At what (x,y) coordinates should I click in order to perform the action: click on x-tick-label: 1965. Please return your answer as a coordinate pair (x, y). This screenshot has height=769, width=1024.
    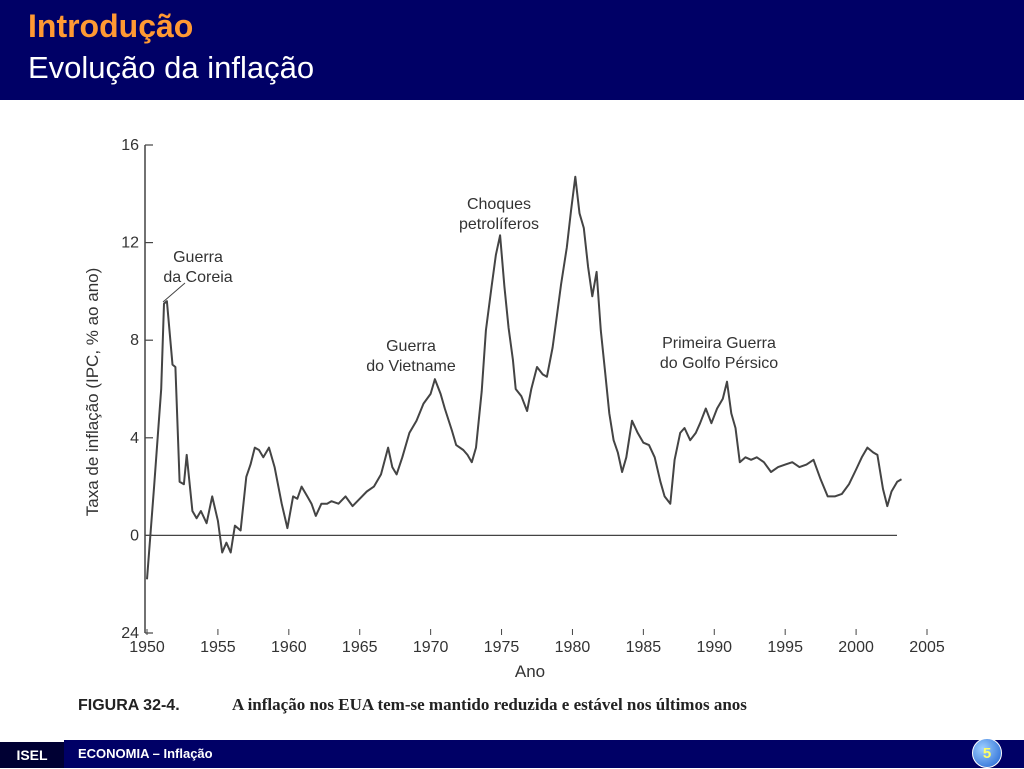
    Looking at the image, I should click on (360, 647).